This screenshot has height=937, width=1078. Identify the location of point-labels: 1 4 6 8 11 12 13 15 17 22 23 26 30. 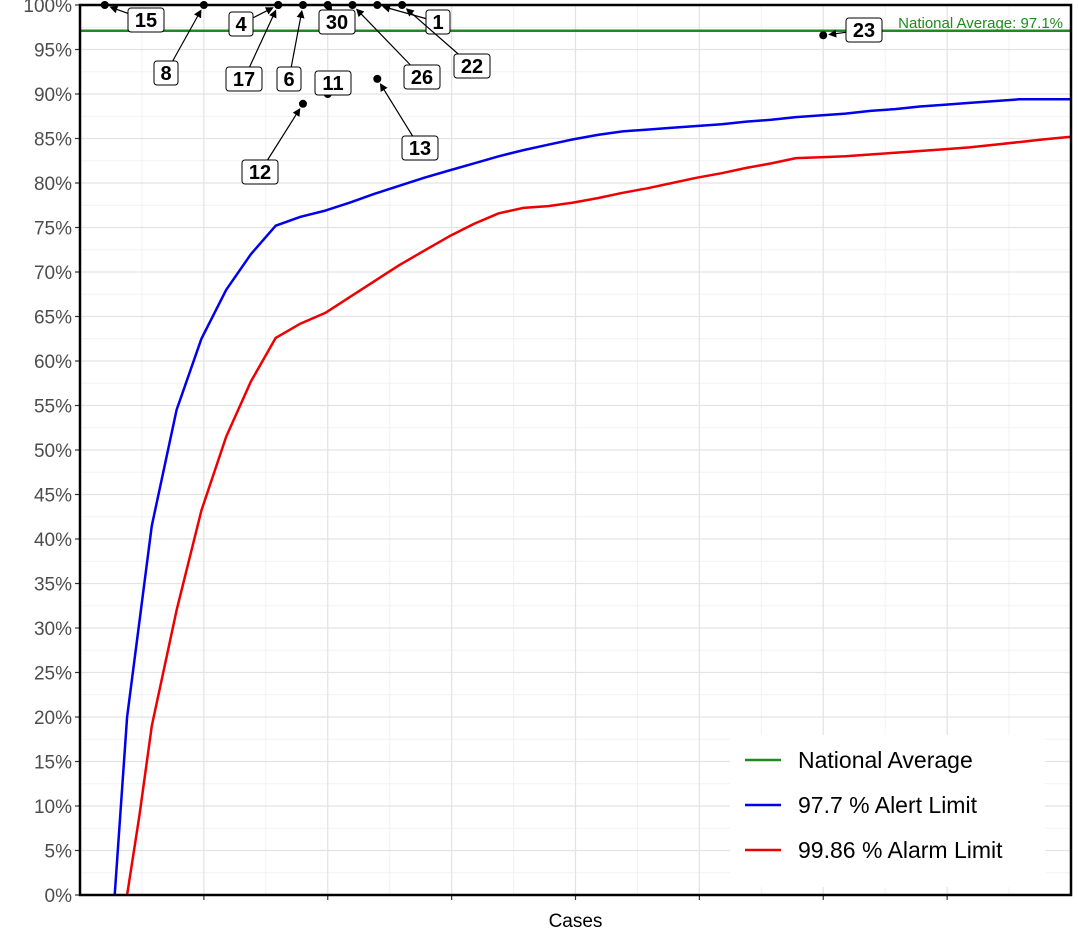
(496, 94).